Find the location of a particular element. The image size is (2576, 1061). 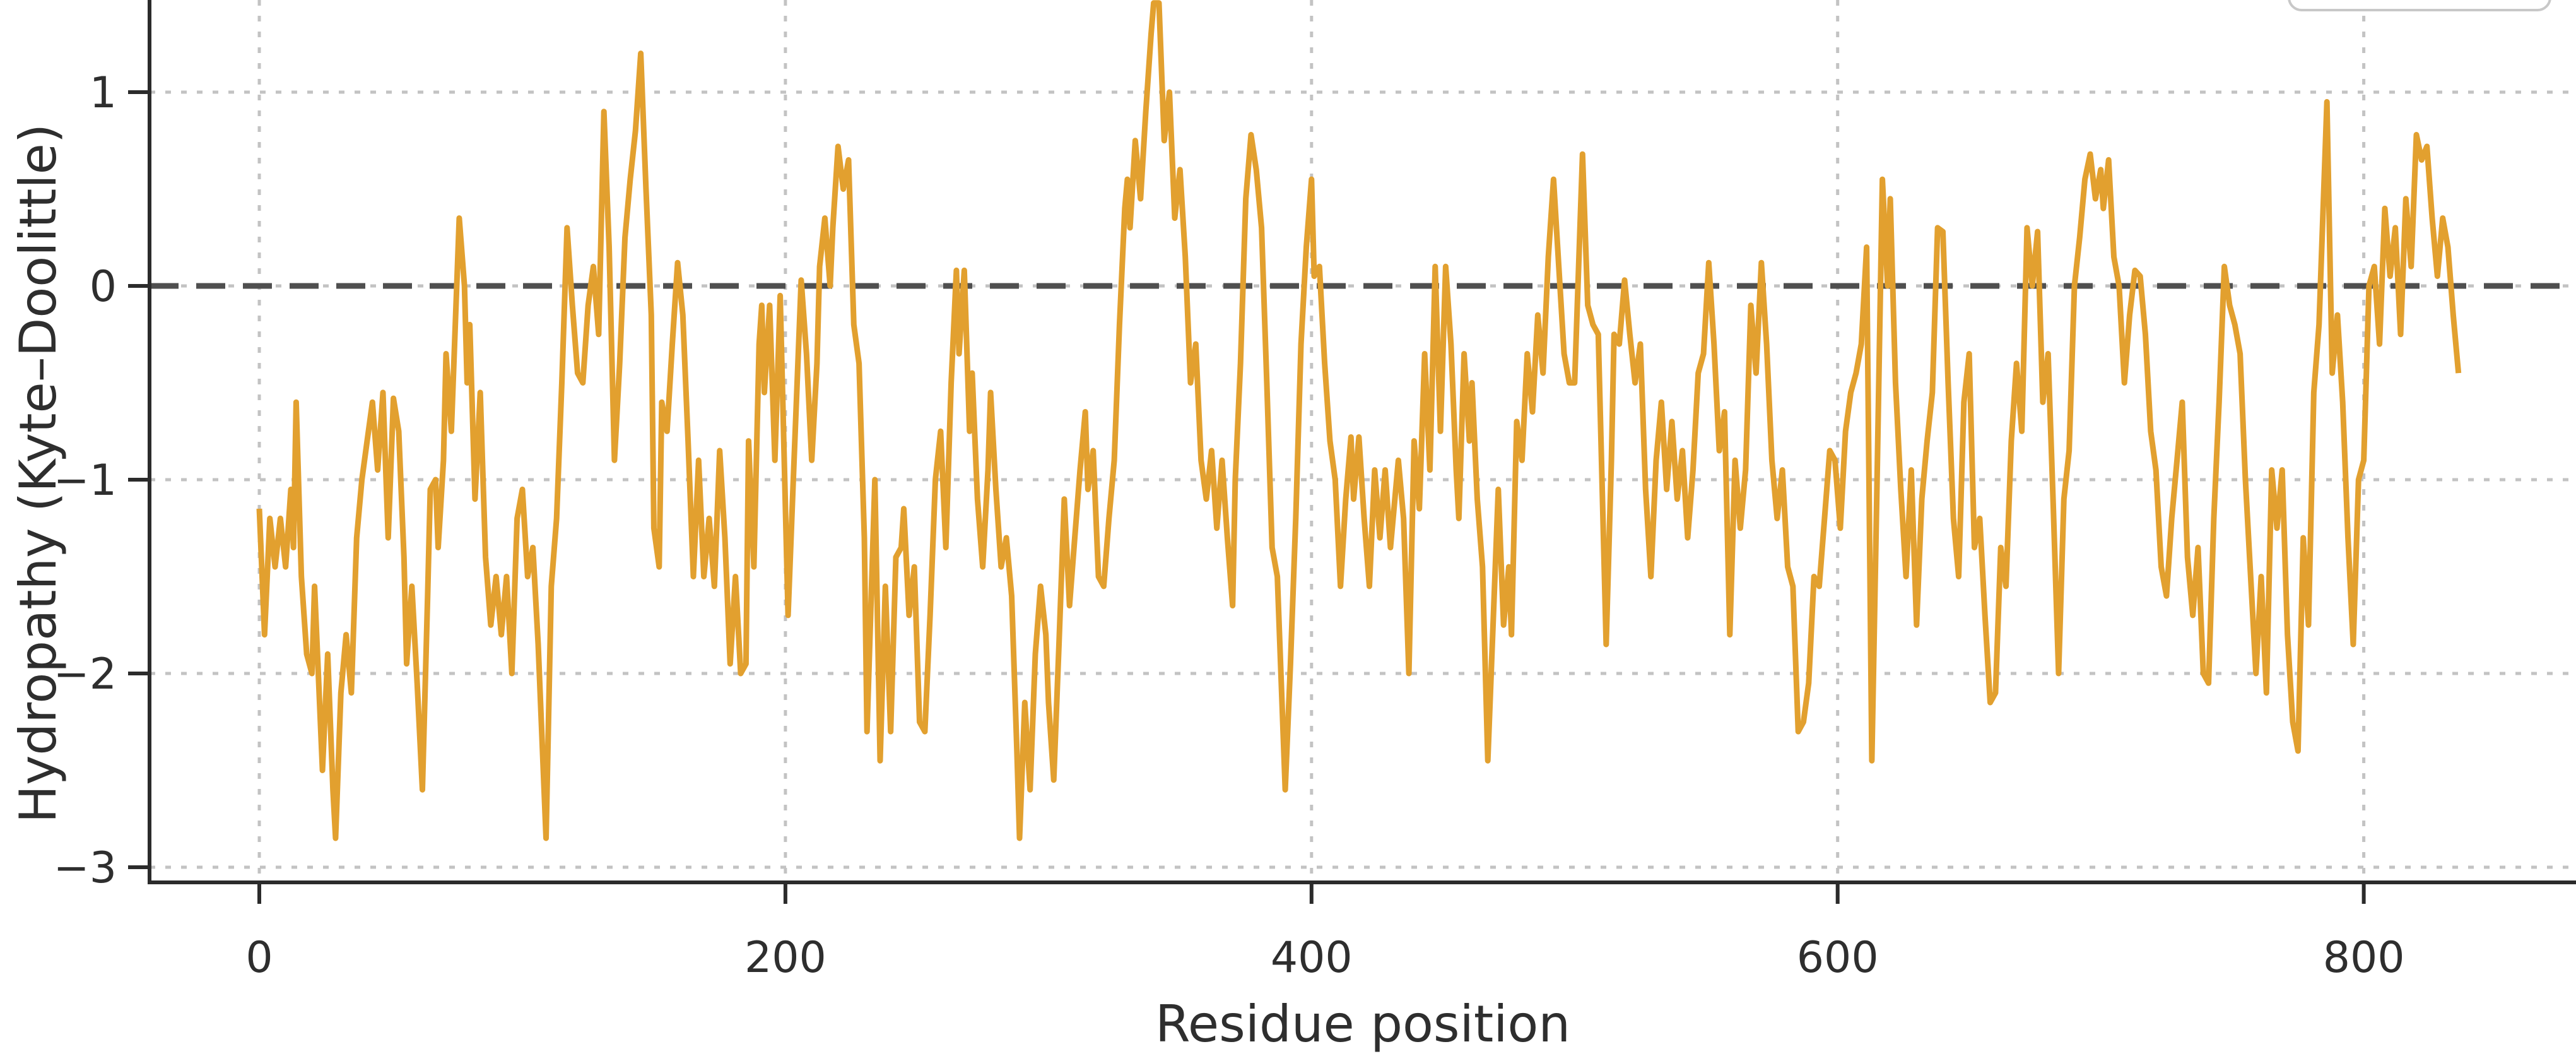

x-tick-labels: 0 200 400 600 800 is located at coordinates (1325, 958).